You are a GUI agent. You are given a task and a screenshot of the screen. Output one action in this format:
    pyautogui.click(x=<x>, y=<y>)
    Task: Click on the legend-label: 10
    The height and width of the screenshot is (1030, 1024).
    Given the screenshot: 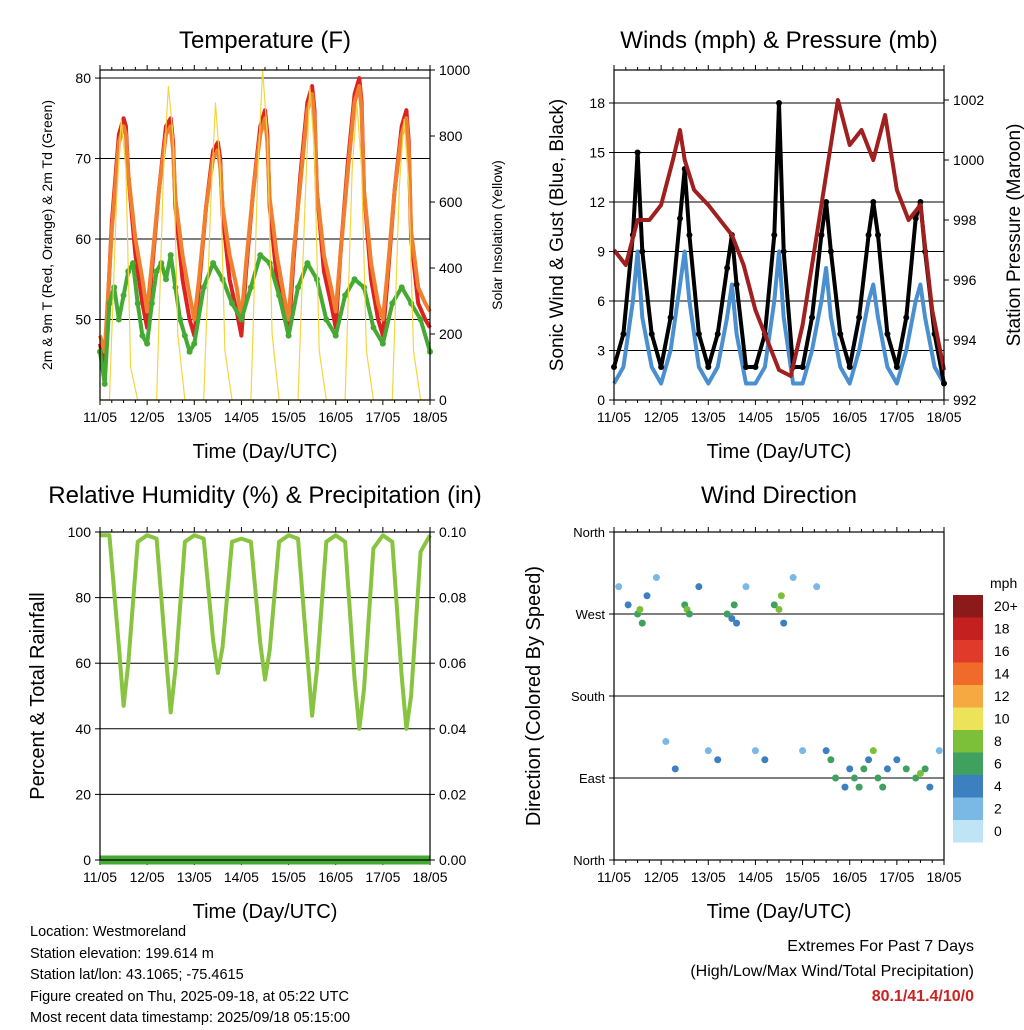 What is the action you would take?
    pyautogui.click(x=1002, y=719)
    